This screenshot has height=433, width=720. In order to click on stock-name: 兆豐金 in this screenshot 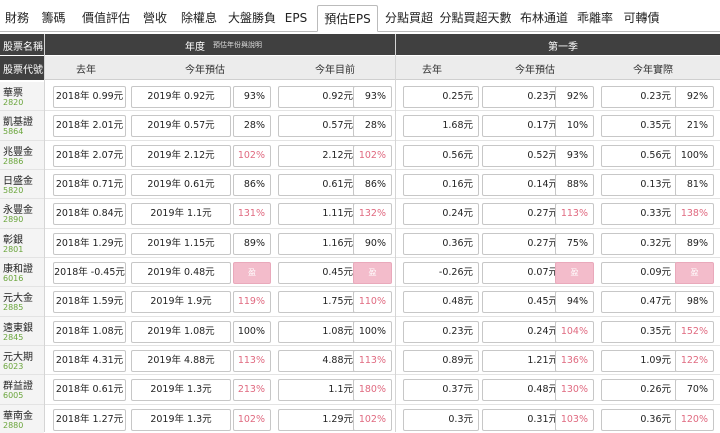, I will do `click(18, 152)`.